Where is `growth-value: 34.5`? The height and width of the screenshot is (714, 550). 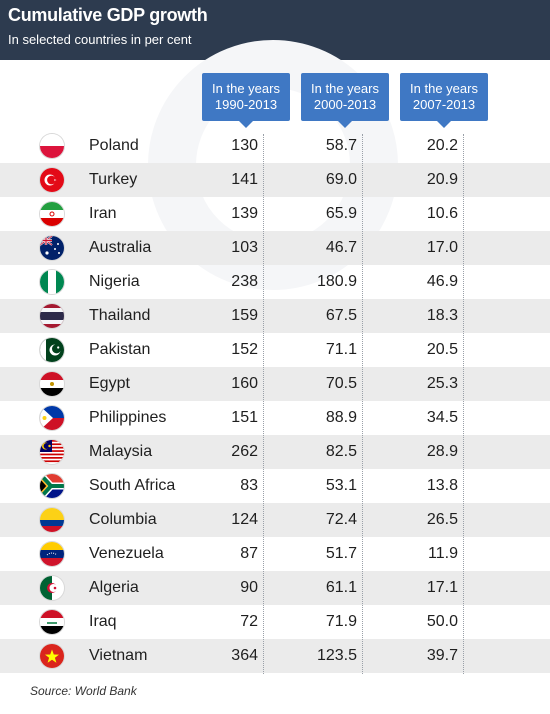 growth-value: 34.5 is located at coordinates (442, 417).